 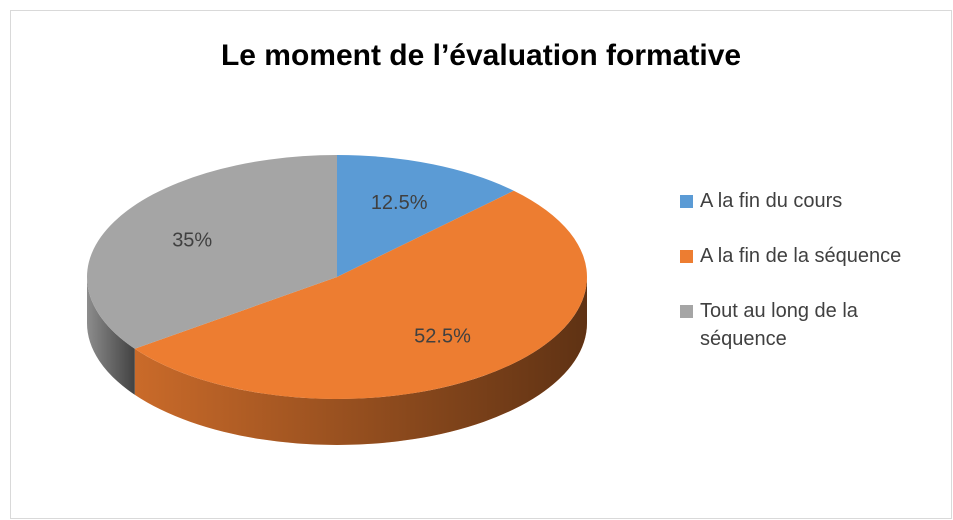 I want to click on legend-label: A la fin de la séquence, so click(x=801, y=256).